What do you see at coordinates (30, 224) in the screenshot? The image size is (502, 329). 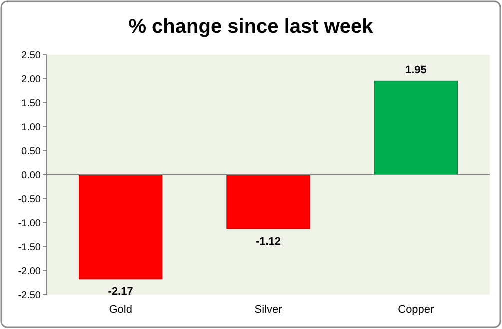 I see `y-tick-label: -1.00` at bounding box center [30, 224].